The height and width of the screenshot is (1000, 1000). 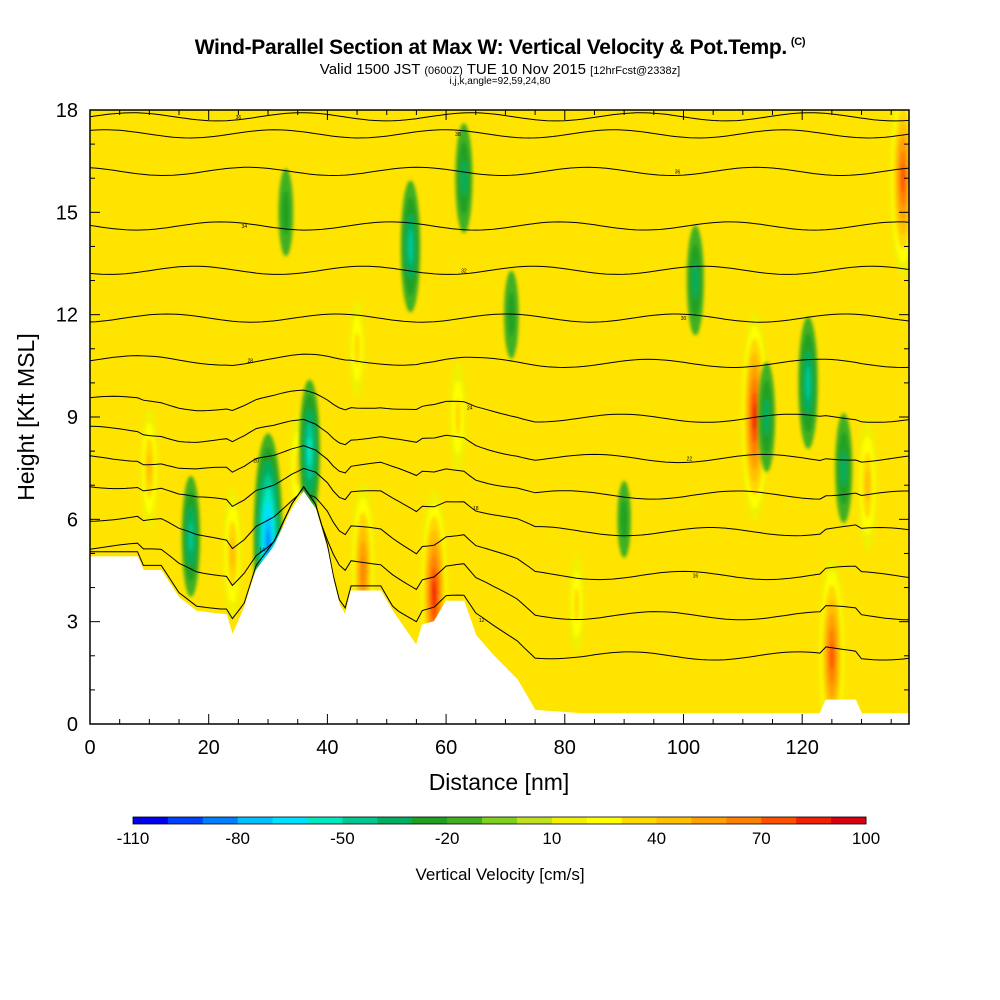 What do you see at coordinates (133, 838) in the screenshot?
I see `colorbar-tick-label: -110` at bounding box center [133, 838].